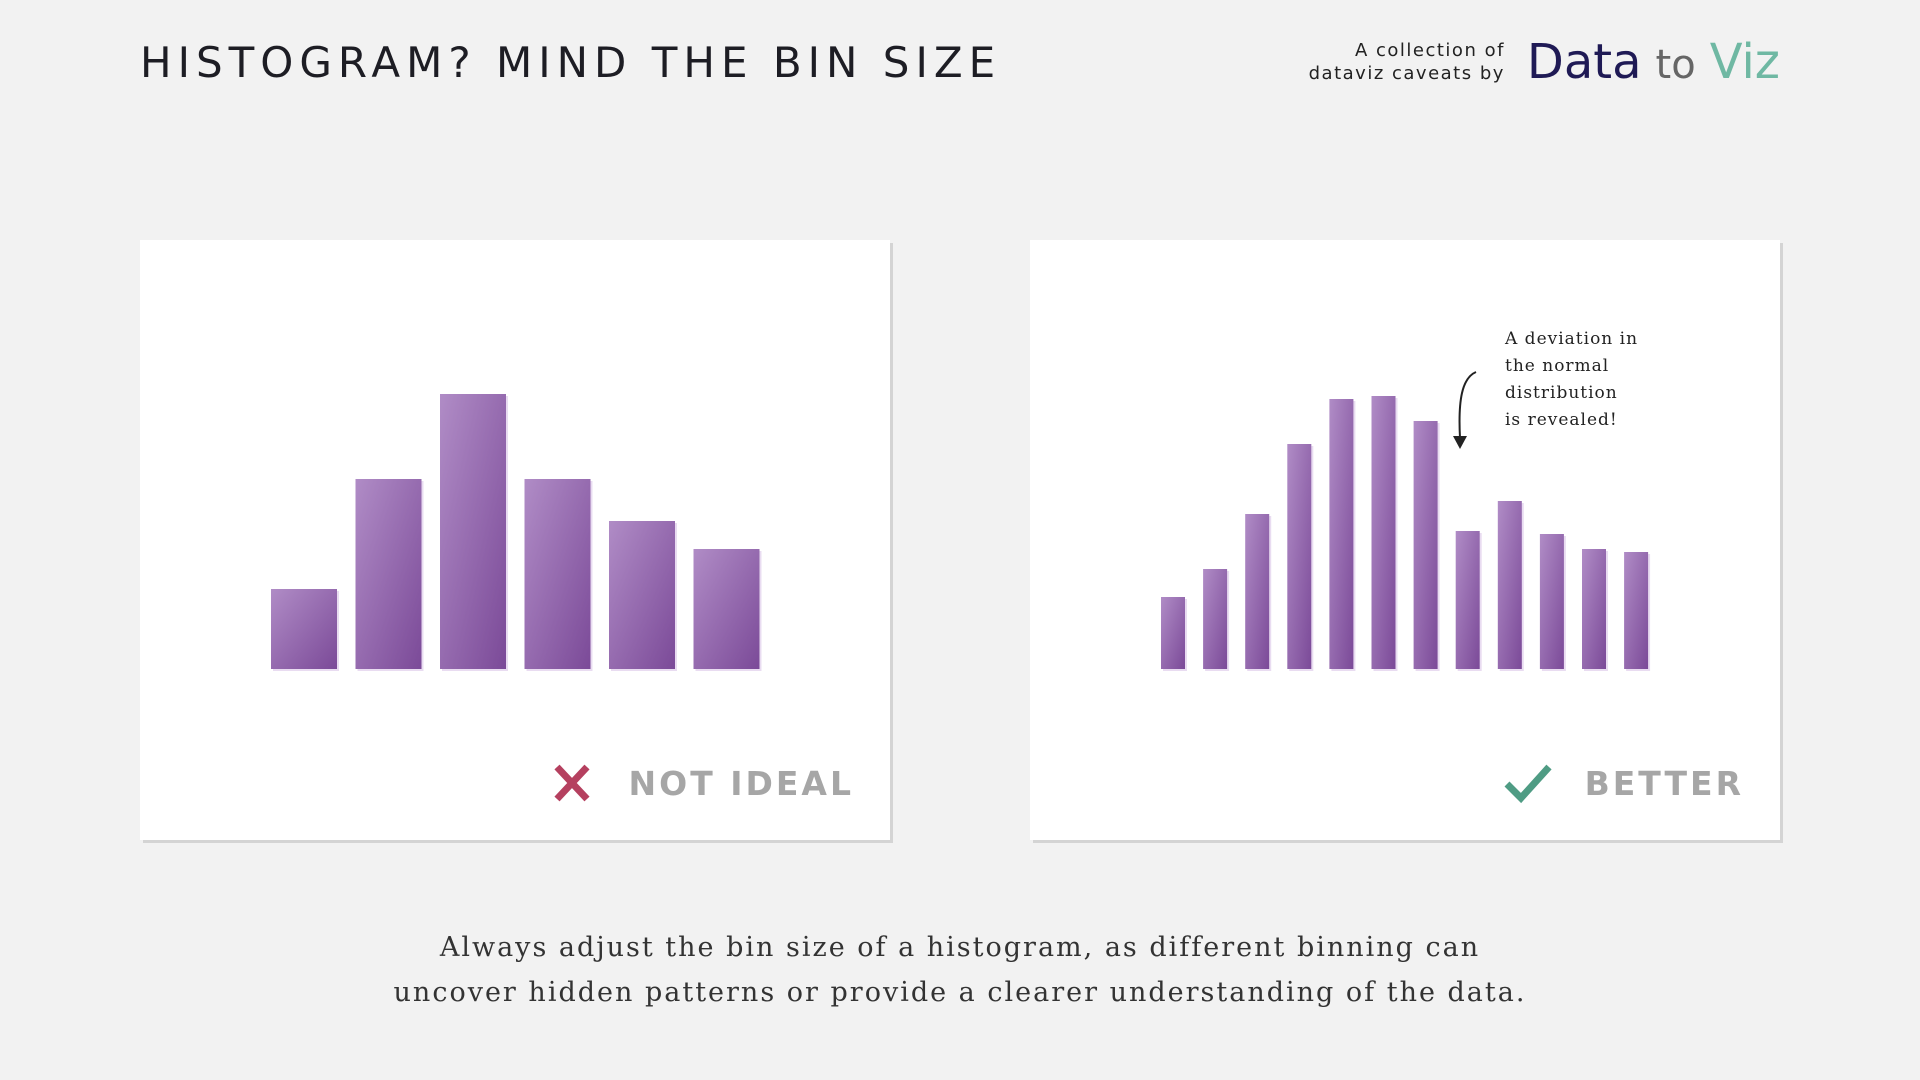 The width and height of the screenshot is (1920, 1080). I want to click on brand-caption: A collection of dataviz caveats by, so click(1407, 62).